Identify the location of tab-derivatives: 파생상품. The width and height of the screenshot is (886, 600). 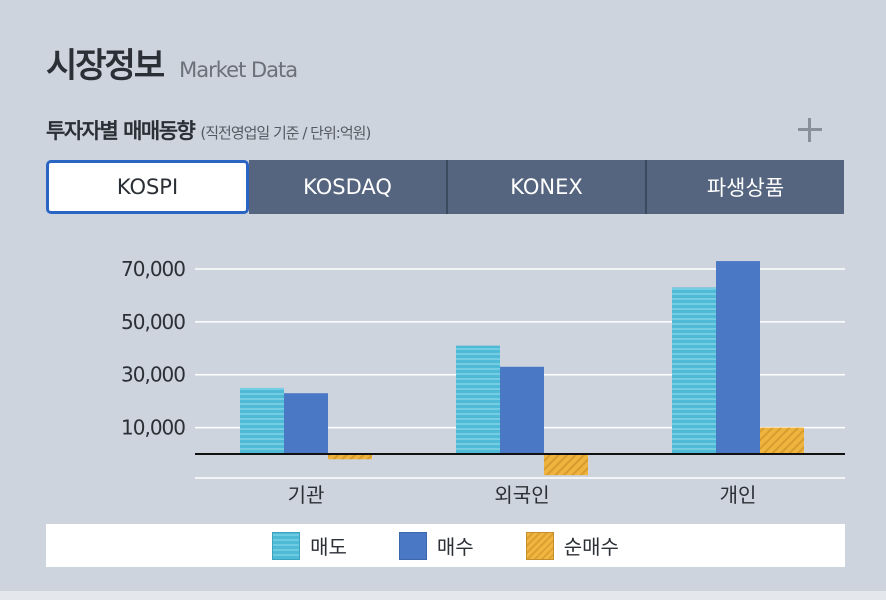
(744, 187).